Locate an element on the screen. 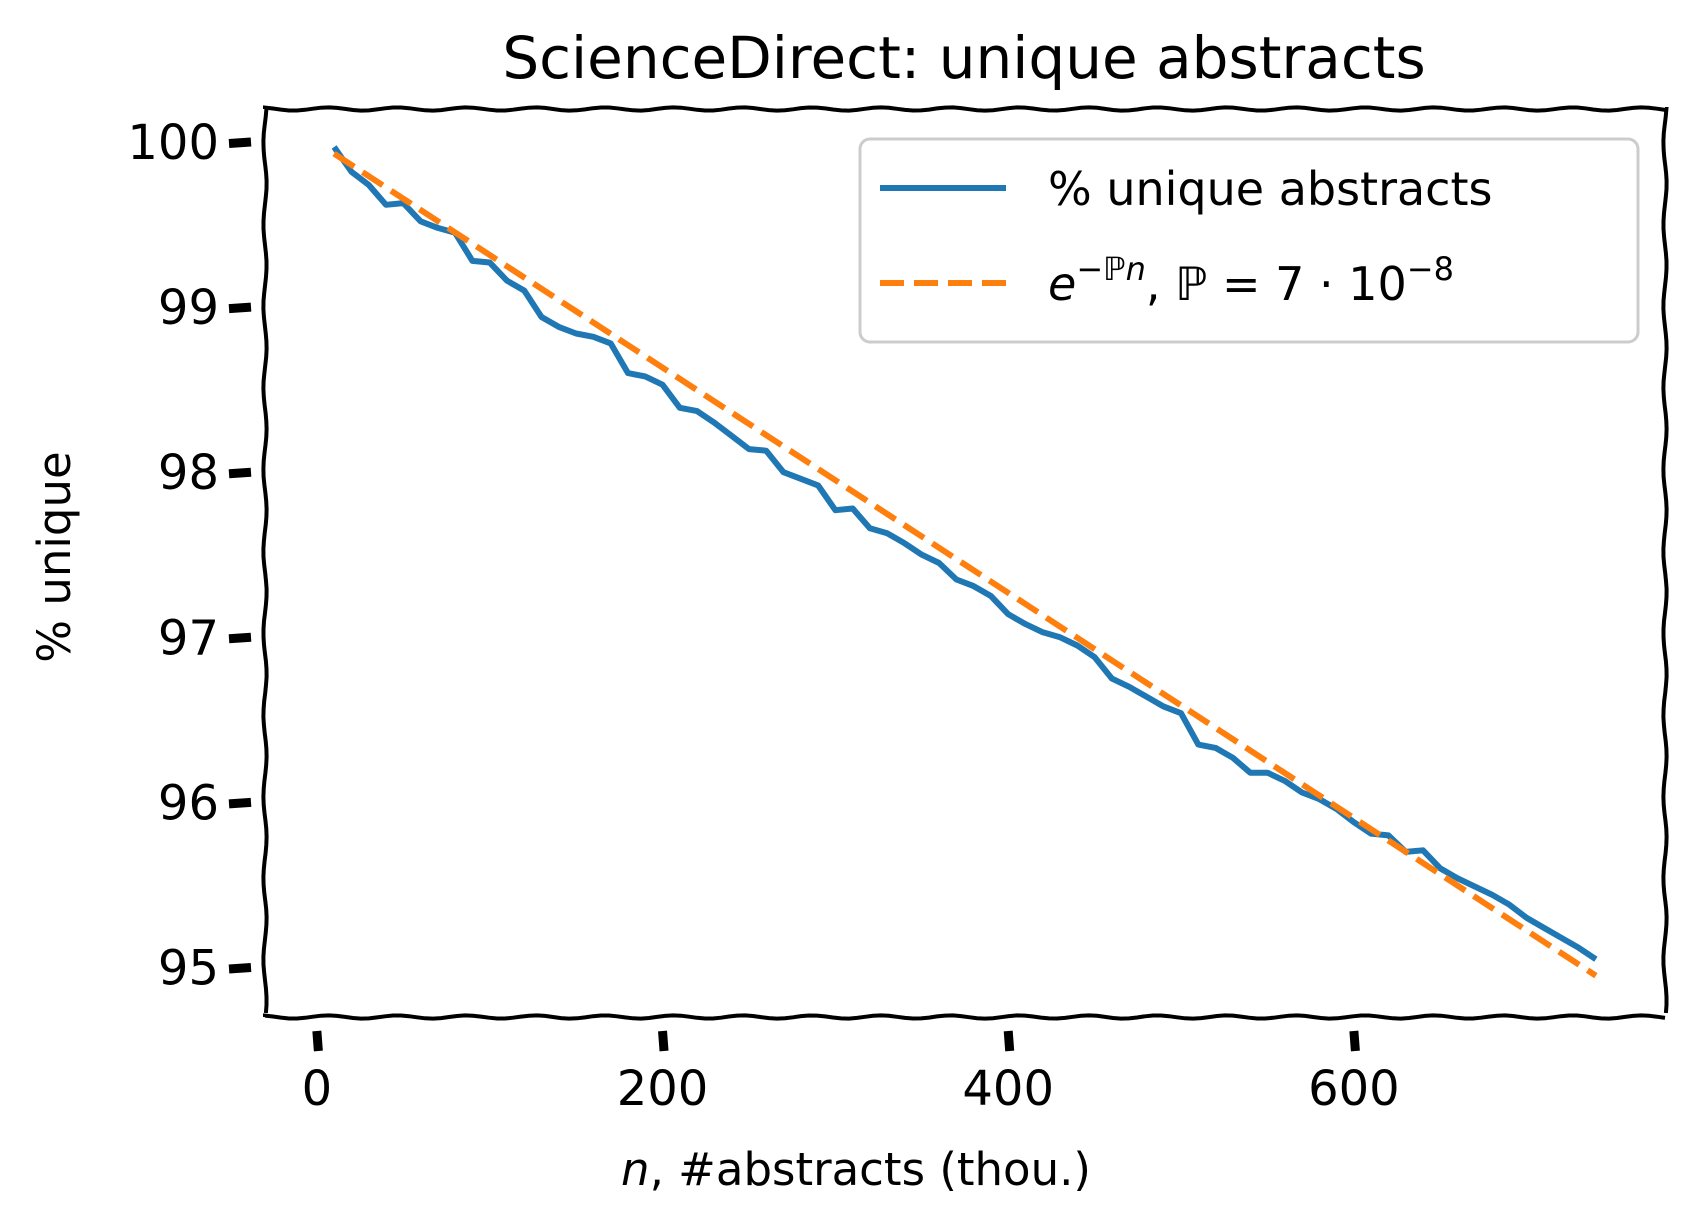  y-tick-label: 100 is located at coordinates (173, 143).